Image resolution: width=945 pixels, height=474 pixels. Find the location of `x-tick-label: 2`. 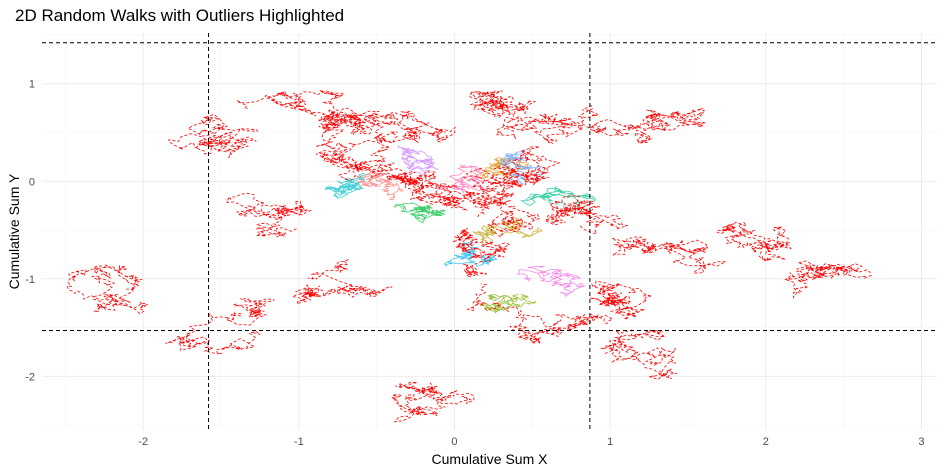

x-tick-label: 2 is located at coordinates (766, 442).